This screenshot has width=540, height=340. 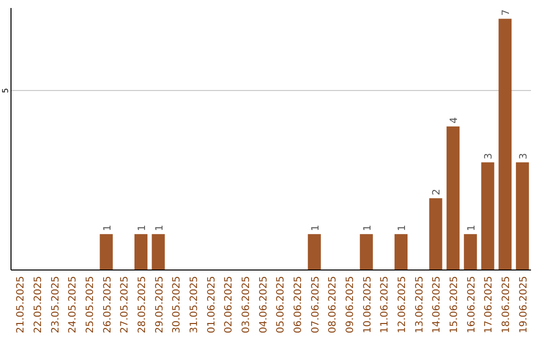 I want to click on x-tick-label: 18.06.2025, so click(x=506, y=305).